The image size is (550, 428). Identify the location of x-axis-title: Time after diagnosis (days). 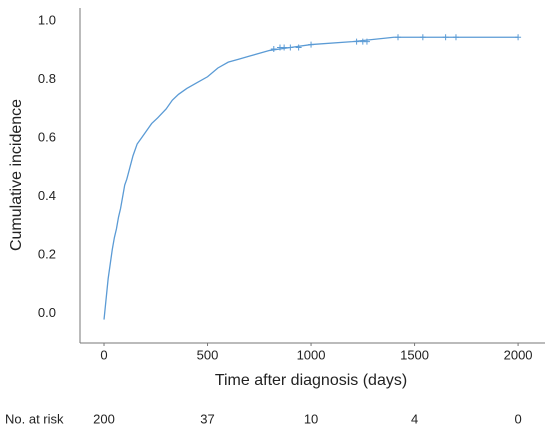
(311, 380).